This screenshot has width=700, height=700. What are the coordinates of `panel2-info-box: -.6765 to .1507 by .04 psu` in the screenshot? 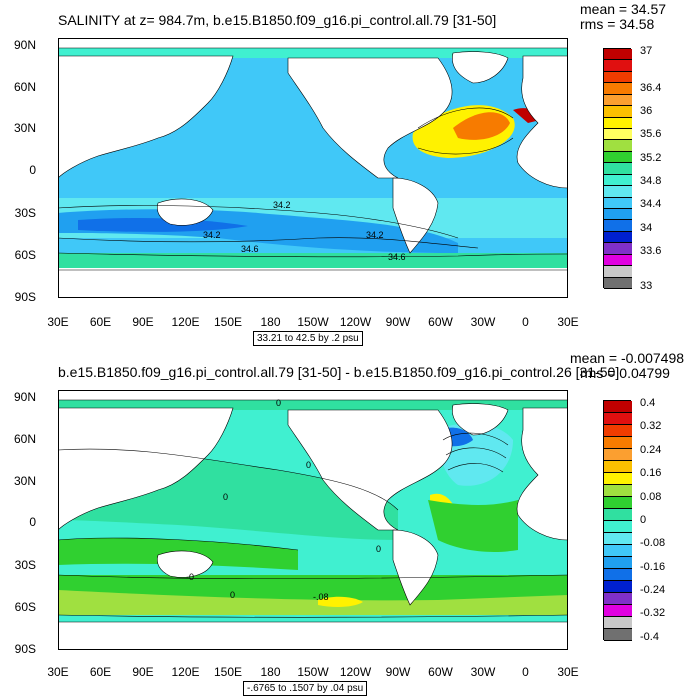 It's located at (305, 688).